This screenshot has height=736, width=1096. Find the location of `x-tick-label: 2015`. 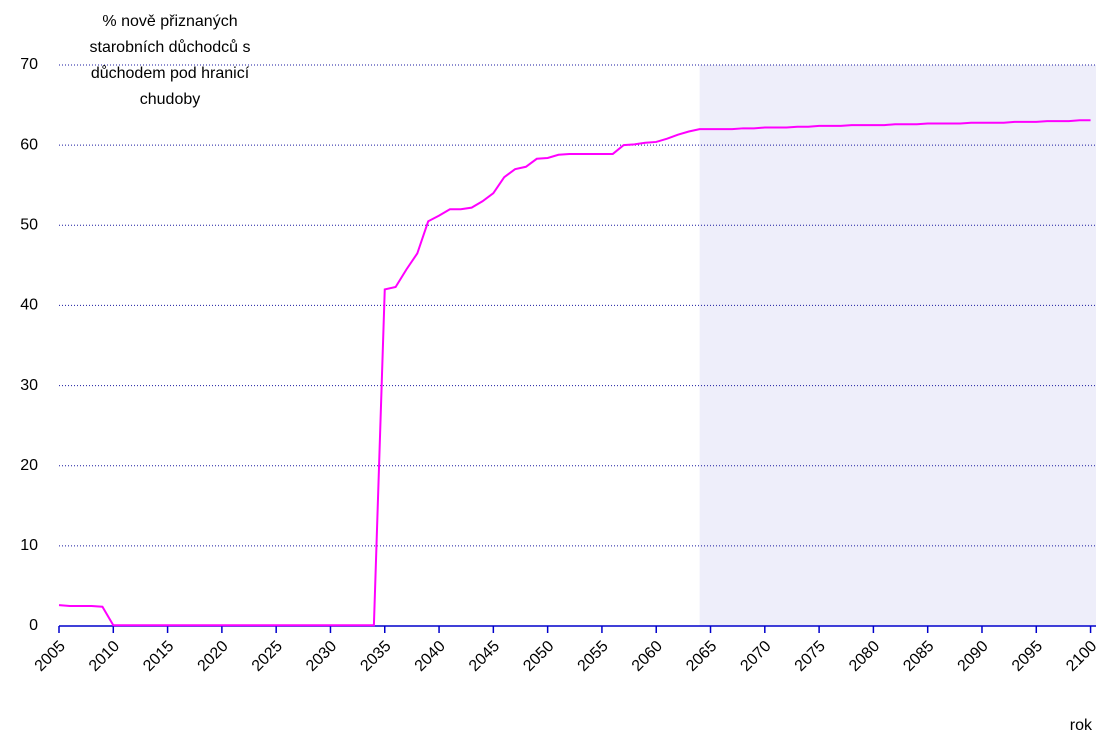

x-tick-label: 2015 is located at coordinates (158, 656).